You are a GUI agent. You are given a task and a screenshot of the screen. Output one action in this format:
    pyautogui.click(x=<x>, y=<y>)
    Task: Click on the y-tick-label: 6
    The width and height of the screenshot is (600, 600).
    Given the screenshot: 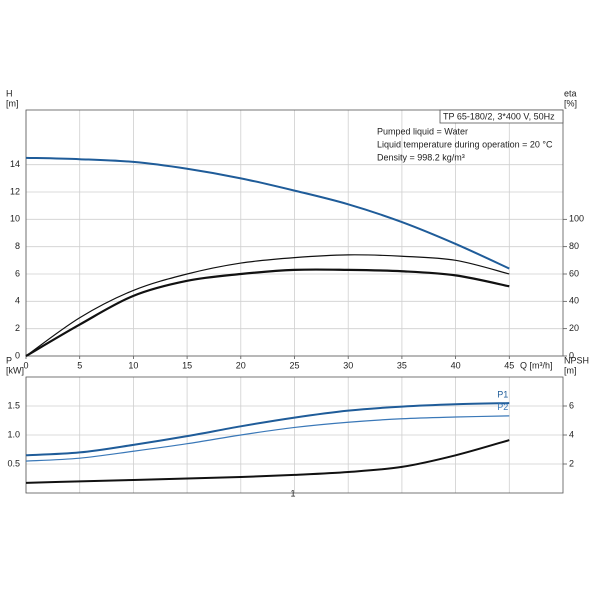 What is the action you would take?
    pyautogui.click(x=17, y=273)
    